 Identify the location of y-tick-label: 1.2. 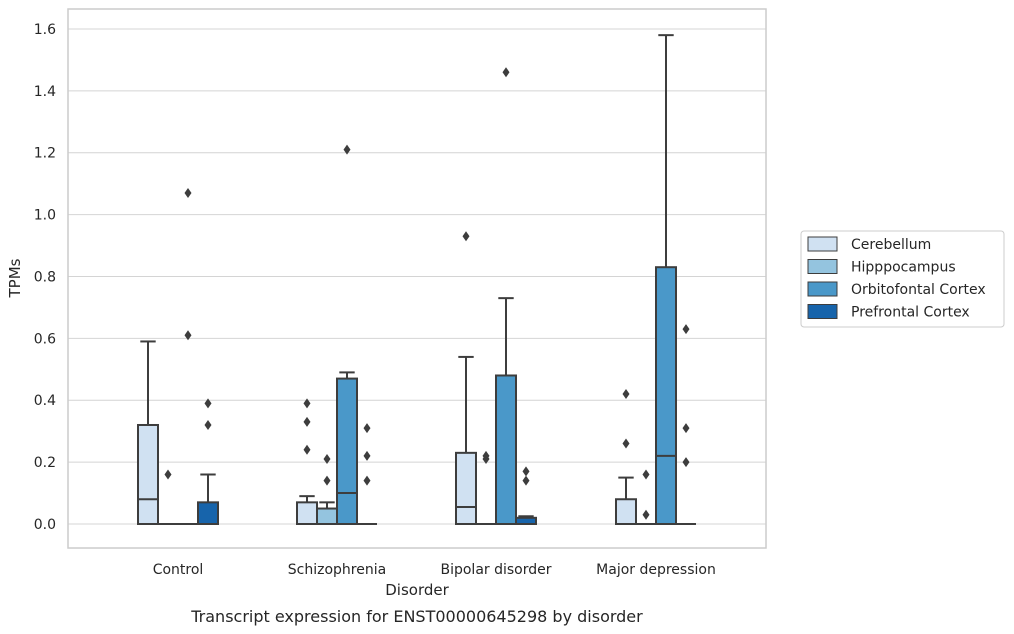
(45, 154).